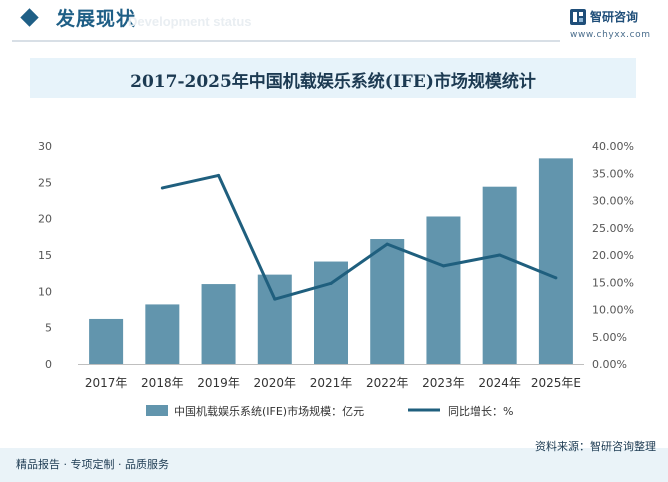 The width and height of the screenshot is (668, 482). What do you see at coordinates (613, 146) in the screenshot?
I see `y-right-tick-label: 40.00%` at bounding box center [613, 146].